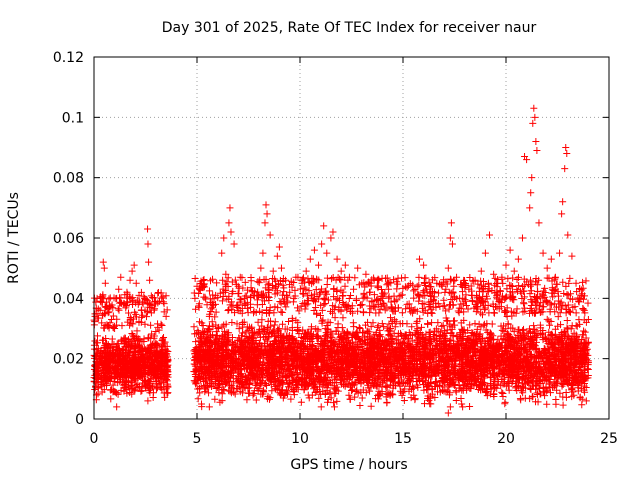 The image size is (640, 480). I want to click on y-tick-label: 0.04, so click(68, 299).